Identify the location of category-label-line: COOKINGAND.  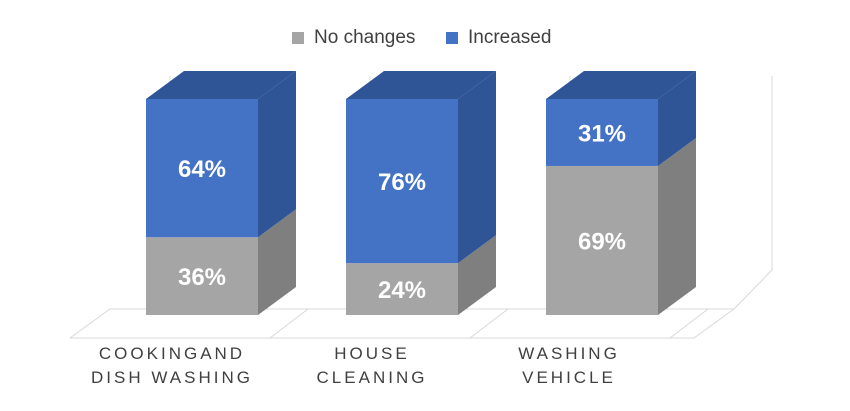
(172, 353).